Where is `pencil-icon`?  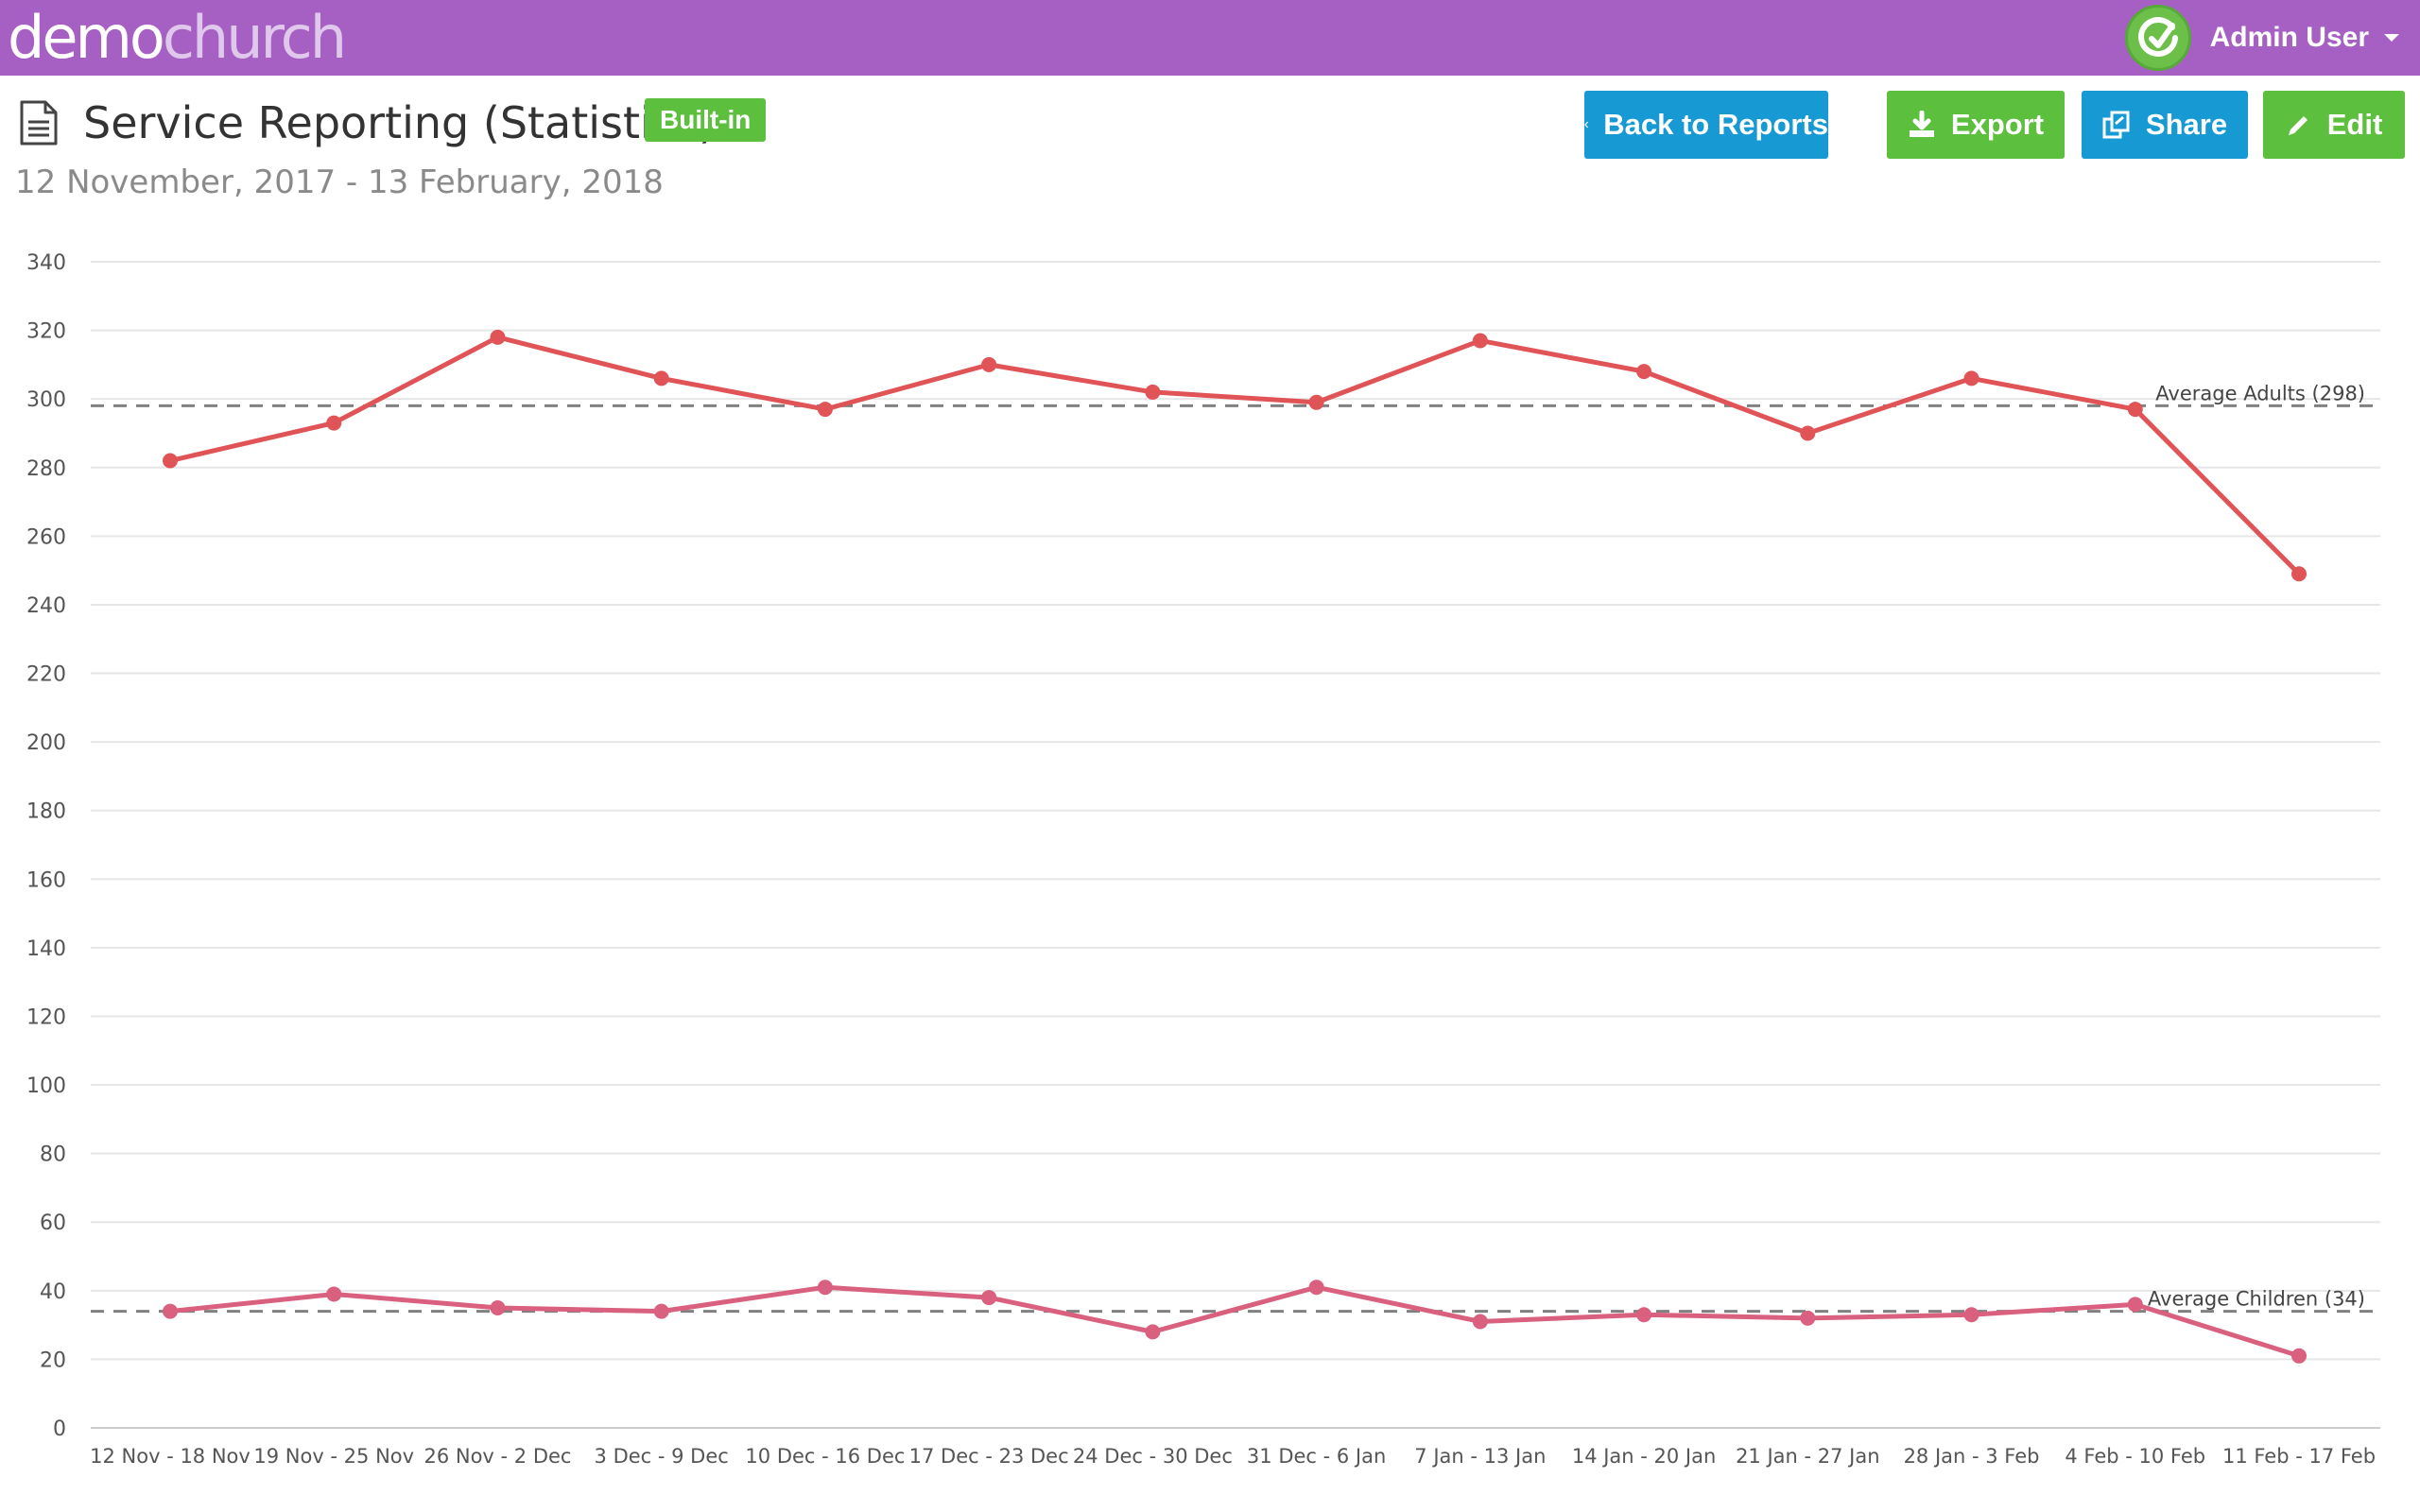
pencil-icon is located at coordinates (2298, 125).